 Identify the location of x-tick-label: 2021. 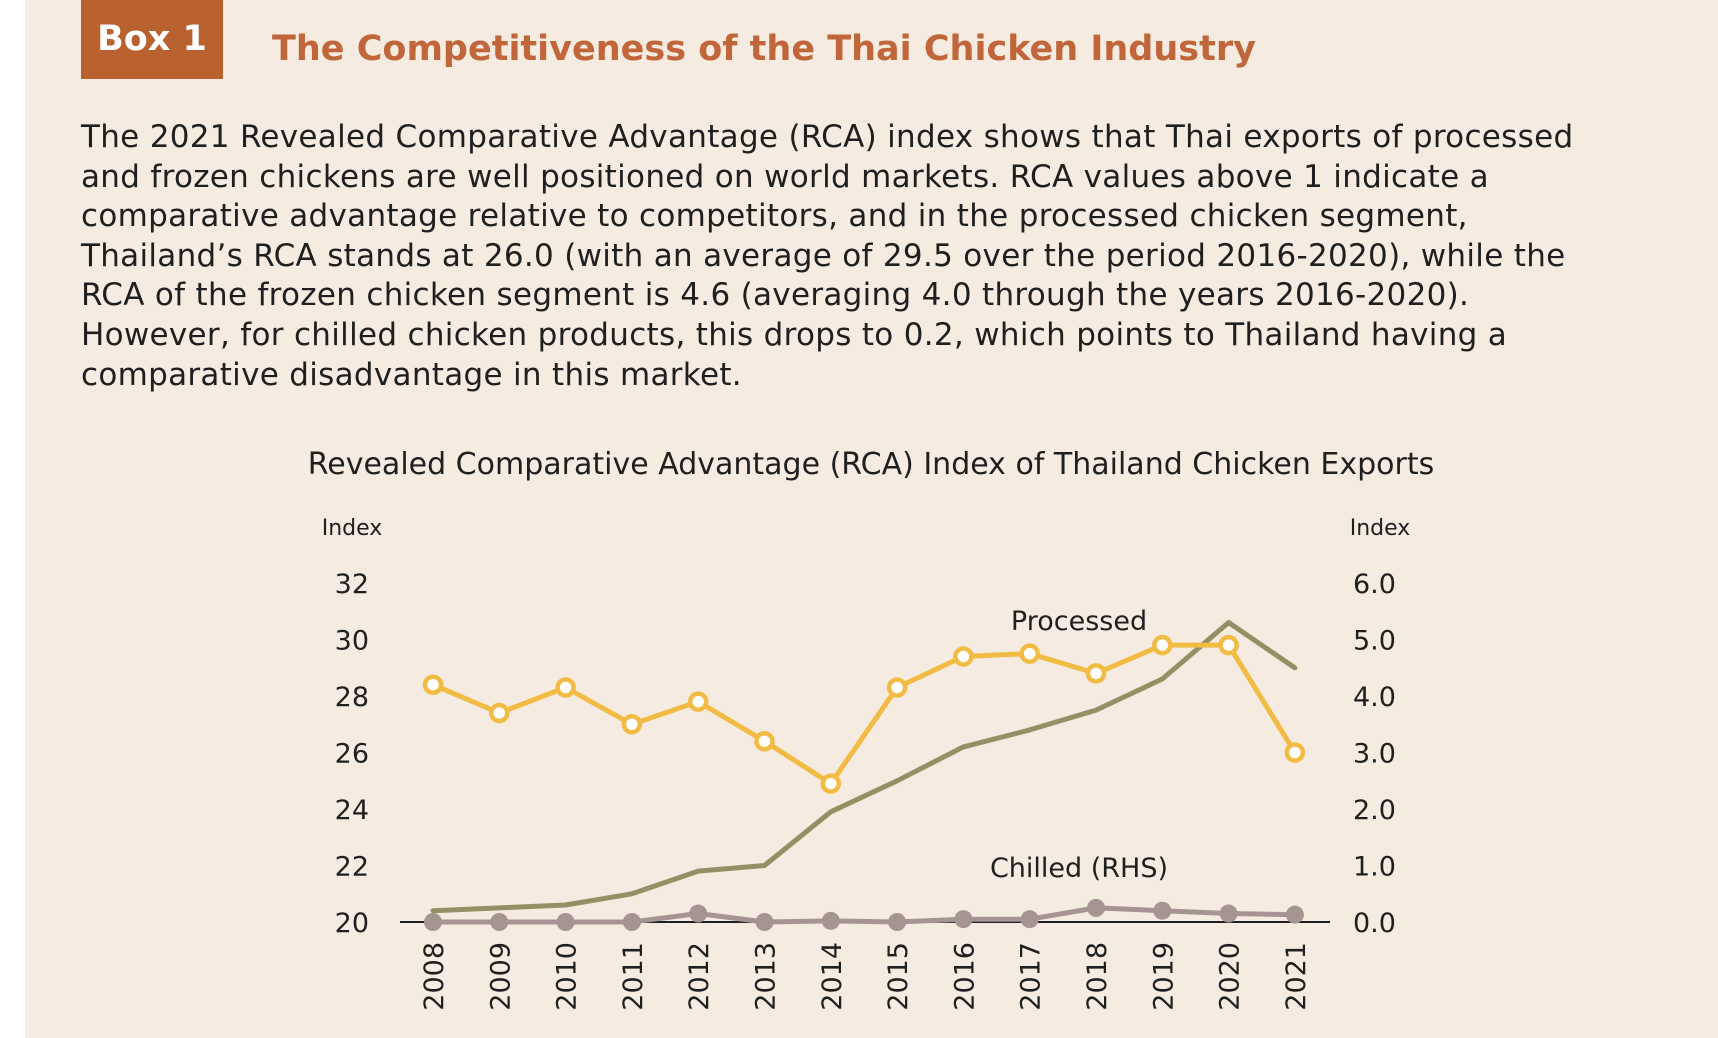
(1296, 976).